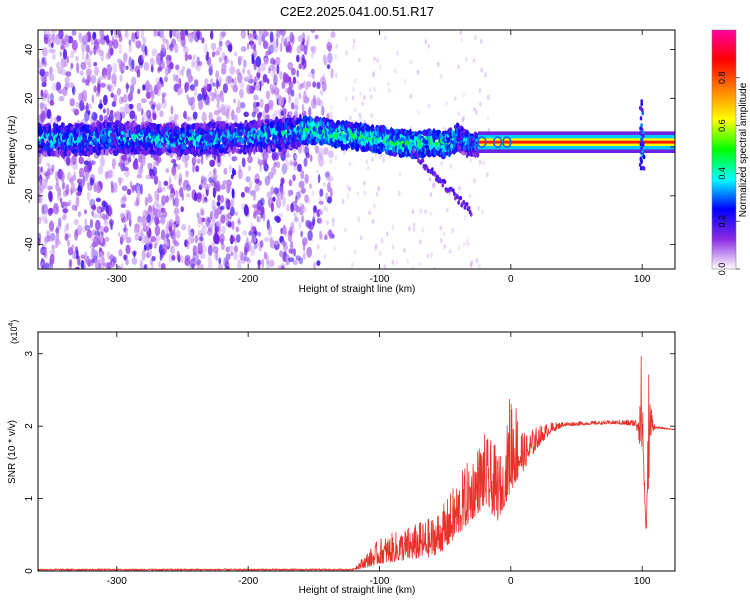  Describe the element at coordinates (12, 452) in the screenshot. I see `snr-y-axis-label: SNR (10 * v/v)` at that location.